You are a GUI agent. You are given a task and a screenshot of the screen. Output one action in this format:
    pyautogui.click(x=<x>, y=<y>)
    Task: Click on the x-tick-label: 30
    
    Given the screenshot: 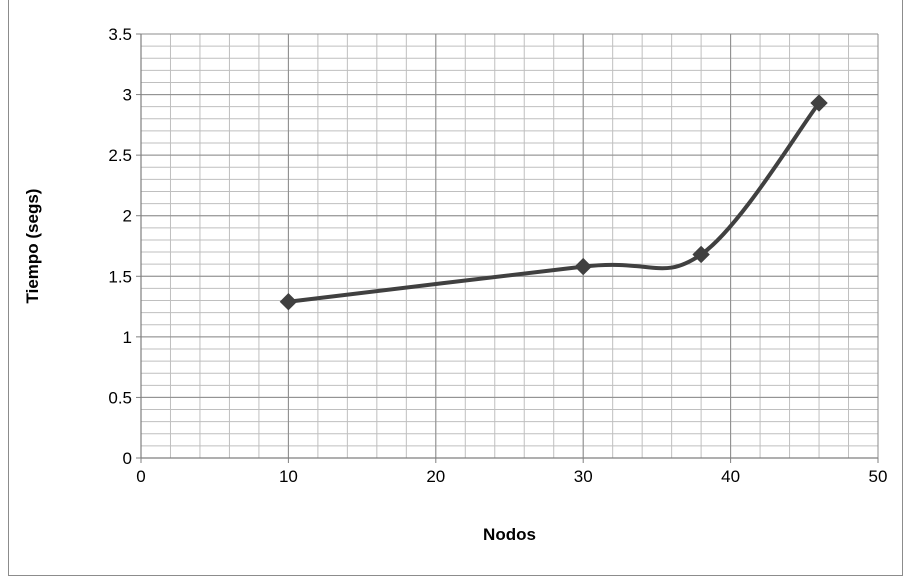 What is the action you would take?
    pyautogui.click(x=583, y=476)
    